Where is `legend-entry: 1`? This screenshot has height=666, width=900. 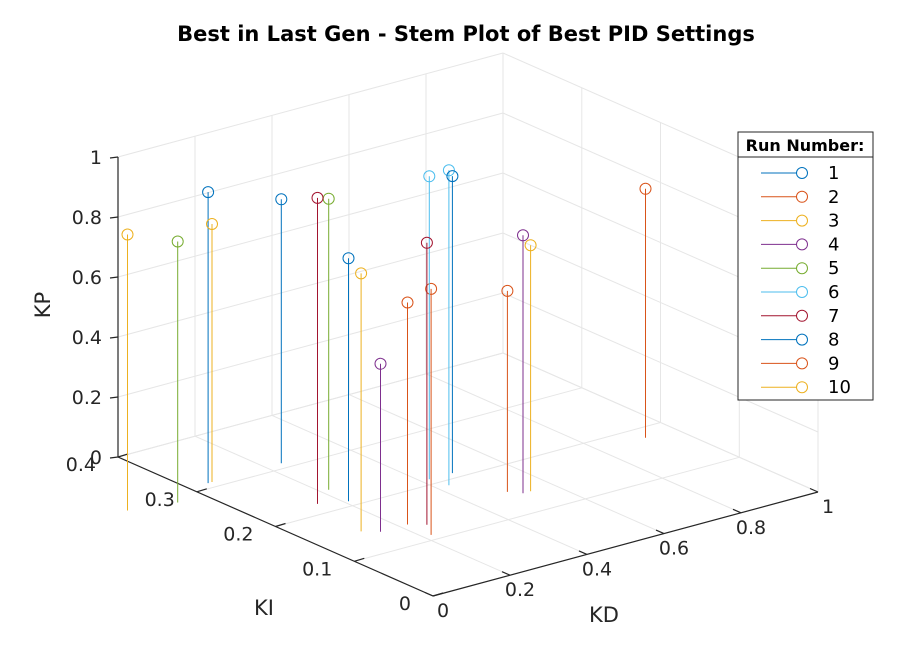
legend-entry: 1 is located at coordinates (800, 173).